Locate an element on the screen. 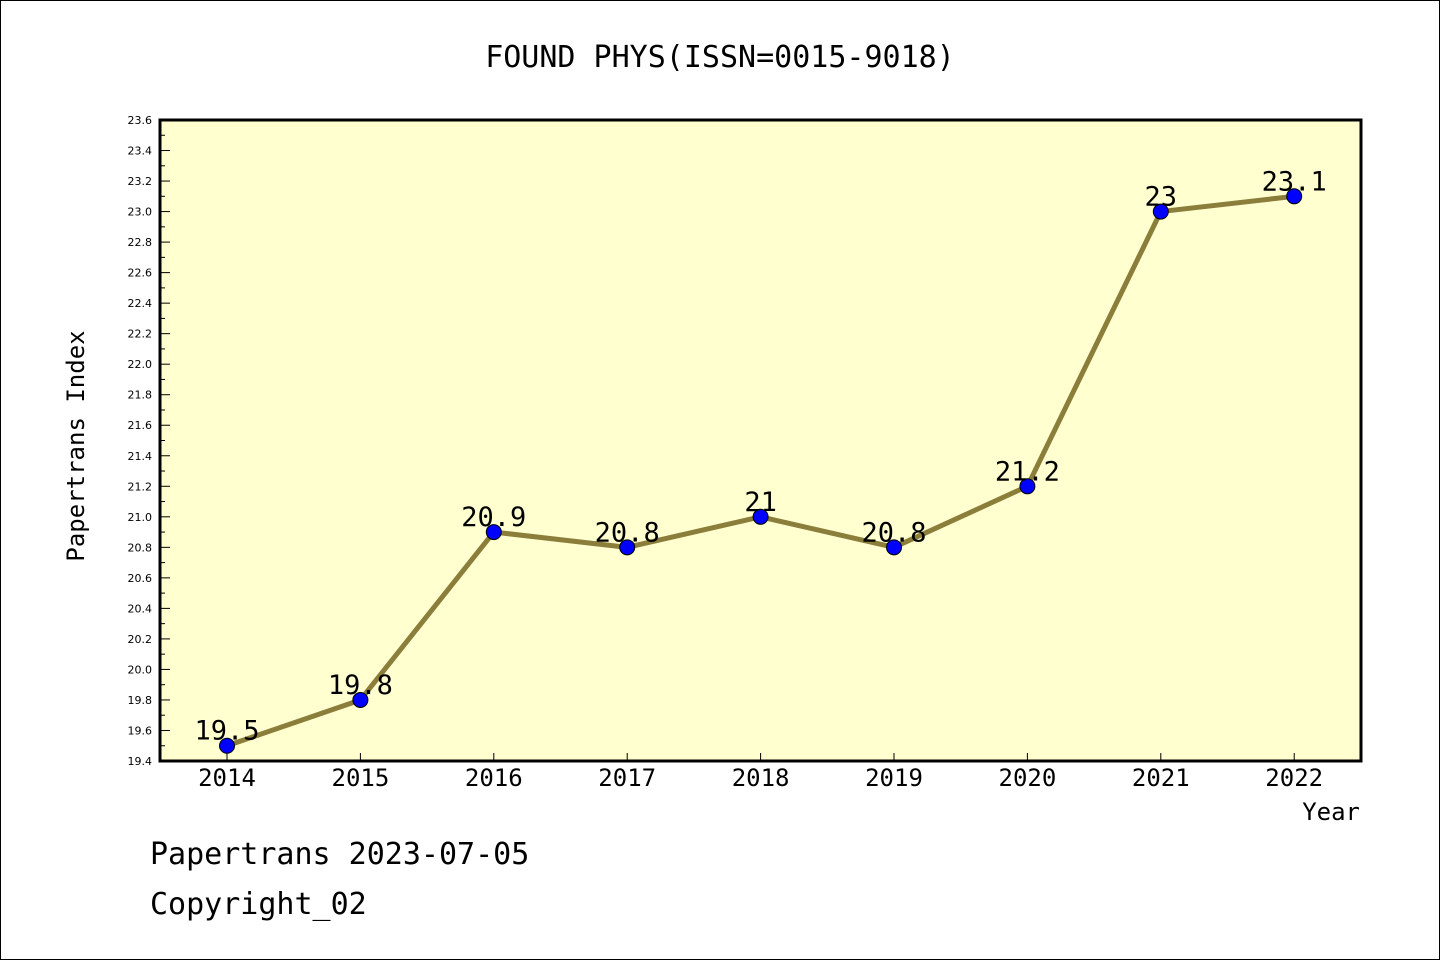 The width and height of the screenshot is (1440, 960). y-tick-label: 20.6 is located at coordinates (140, 578).